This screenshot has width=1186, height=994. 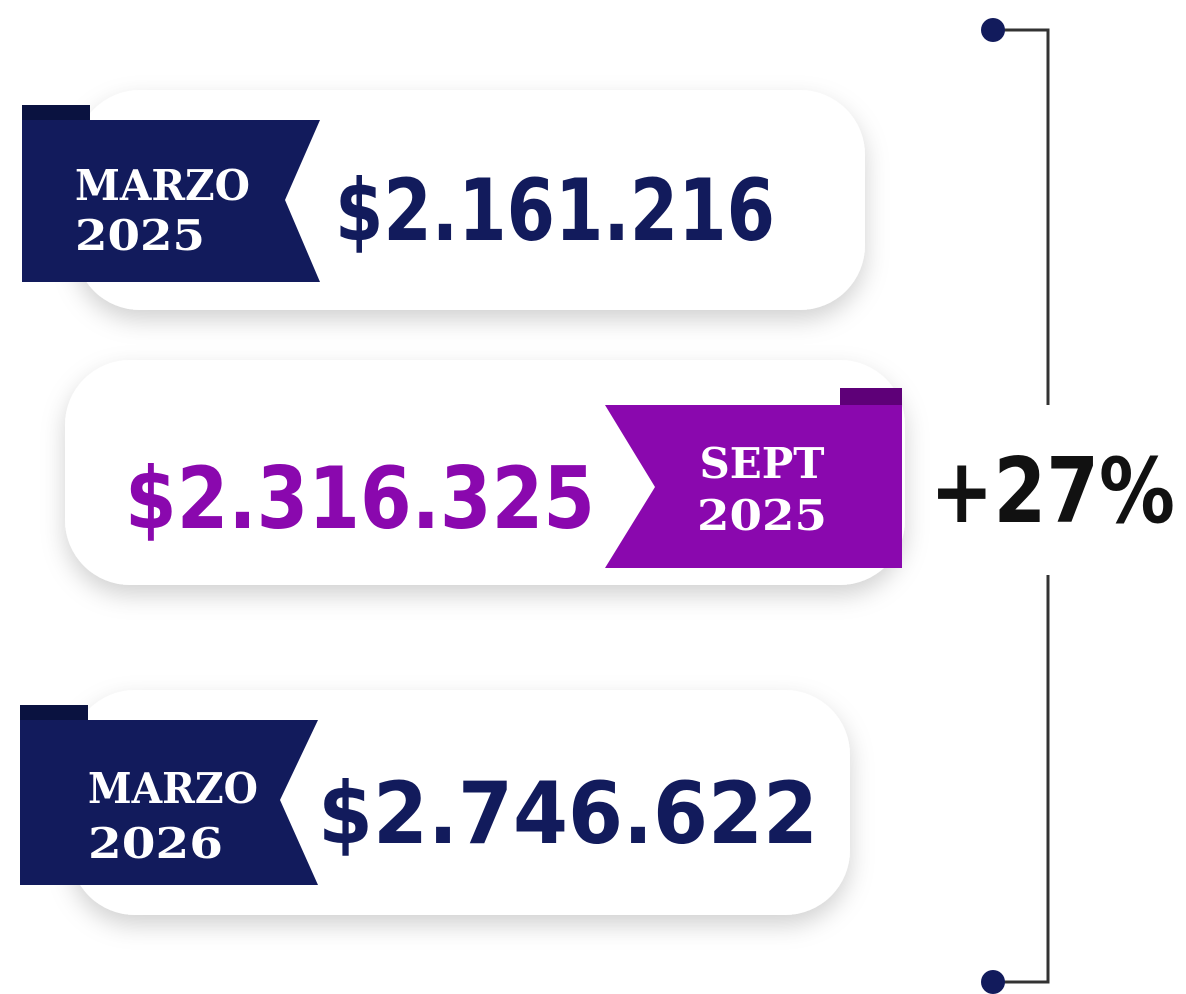 What do you see at coordinates (360, 499) in the screenshot?
I see `amount: $2.316.325` at bounding box center [360, 499].